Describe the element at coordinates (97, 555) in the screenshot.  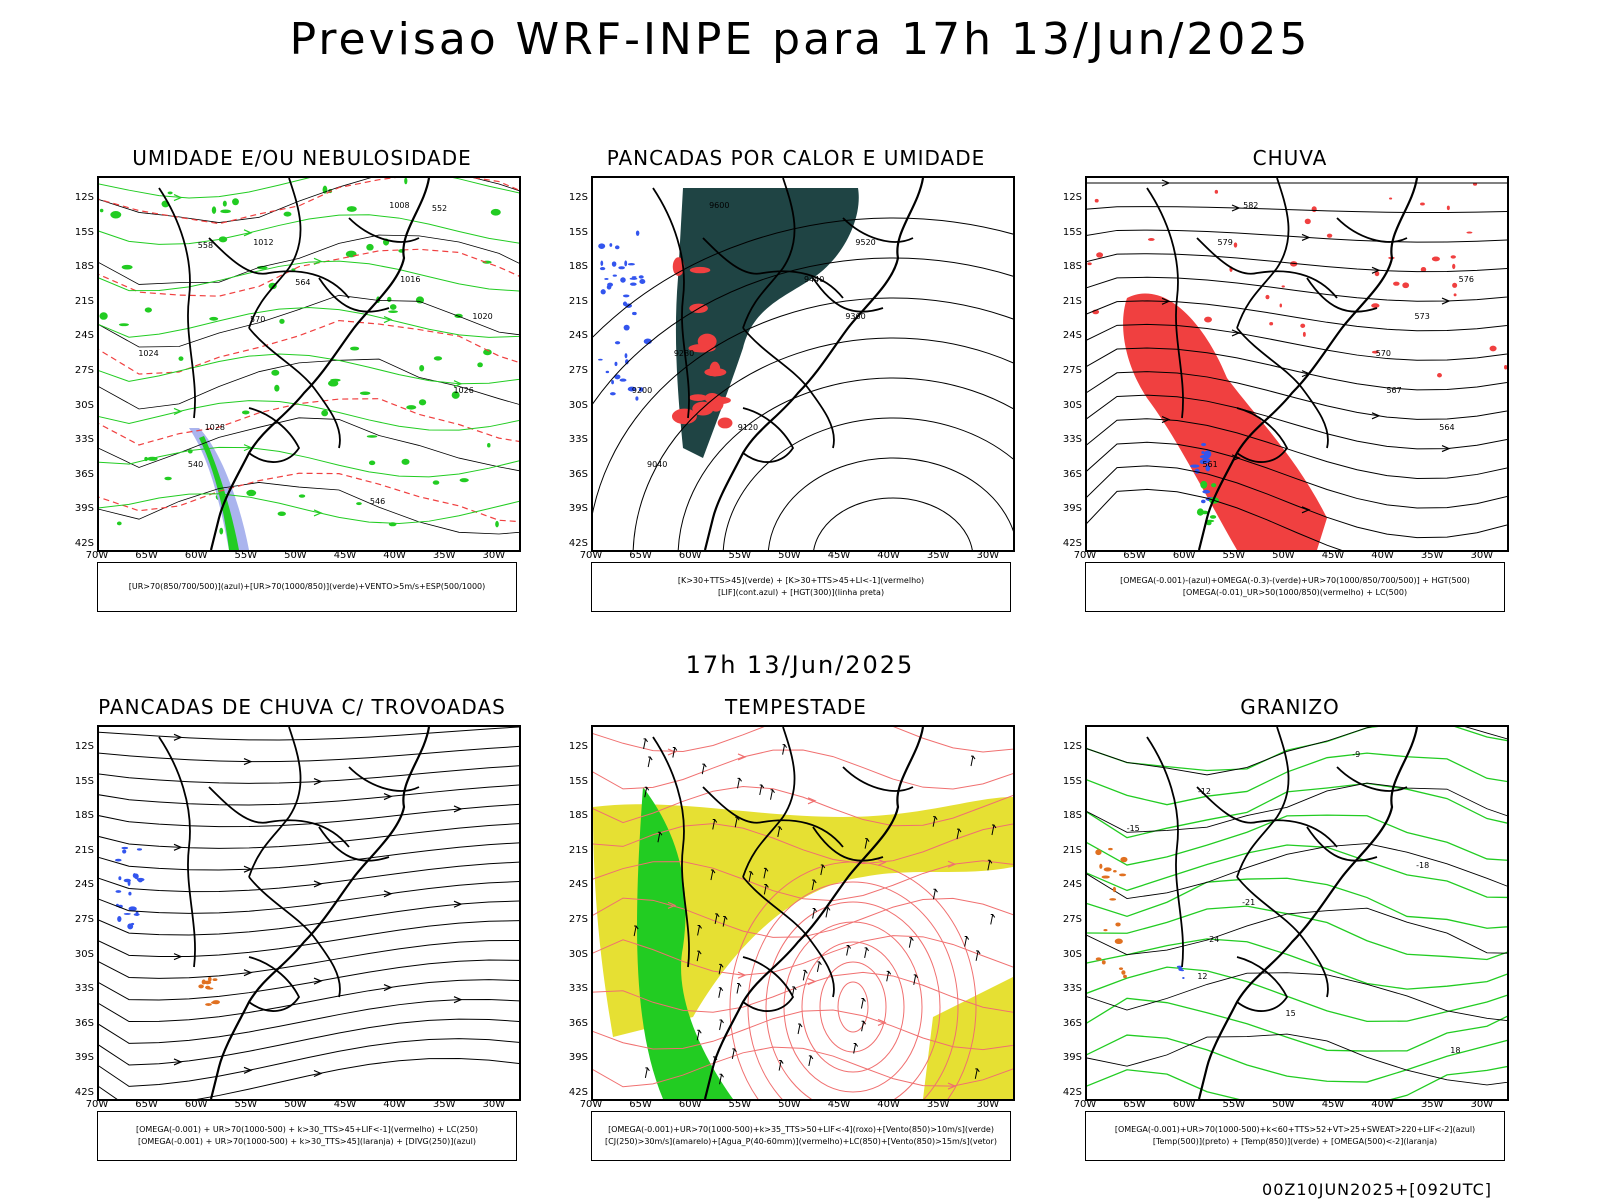
I see `lon-tick-label: 70W` at that location.